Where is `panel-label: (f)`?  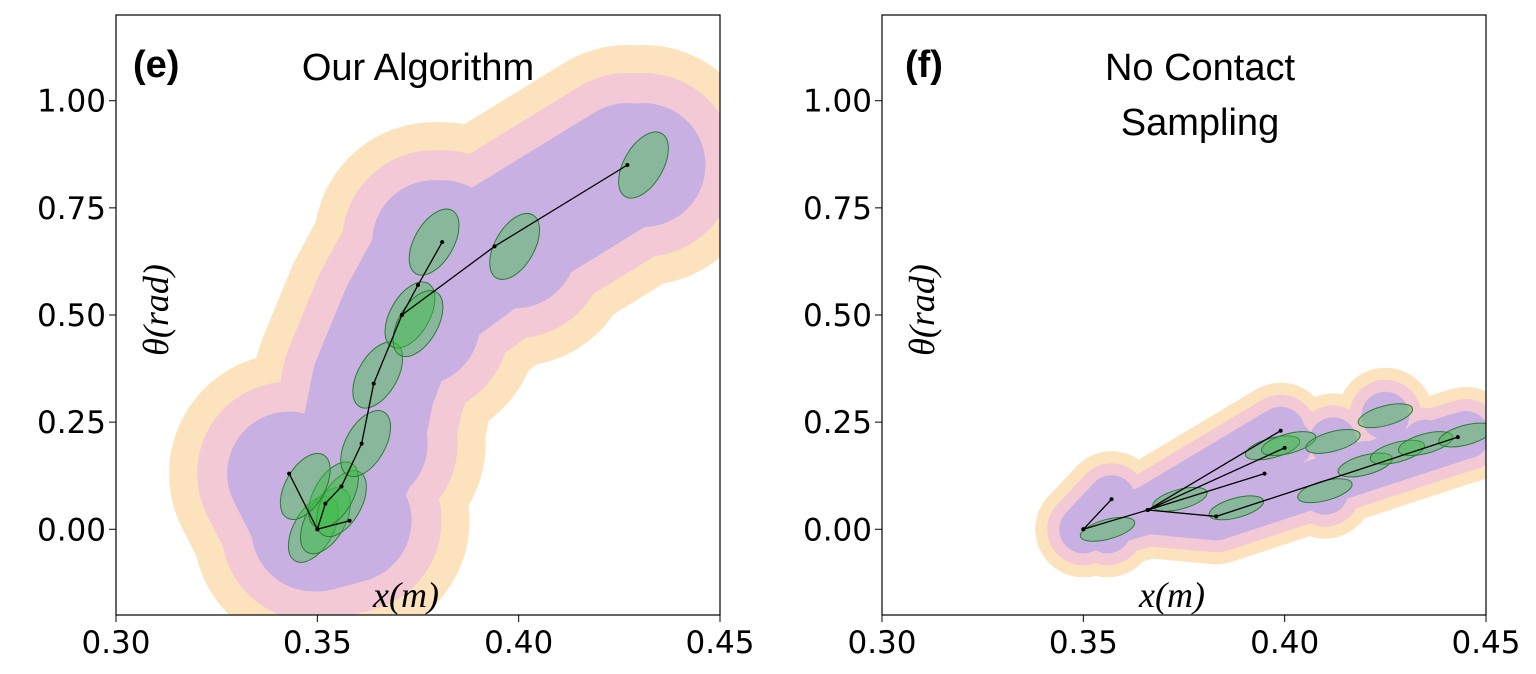 panel-label: (f) is located at coordinates (924, 65).